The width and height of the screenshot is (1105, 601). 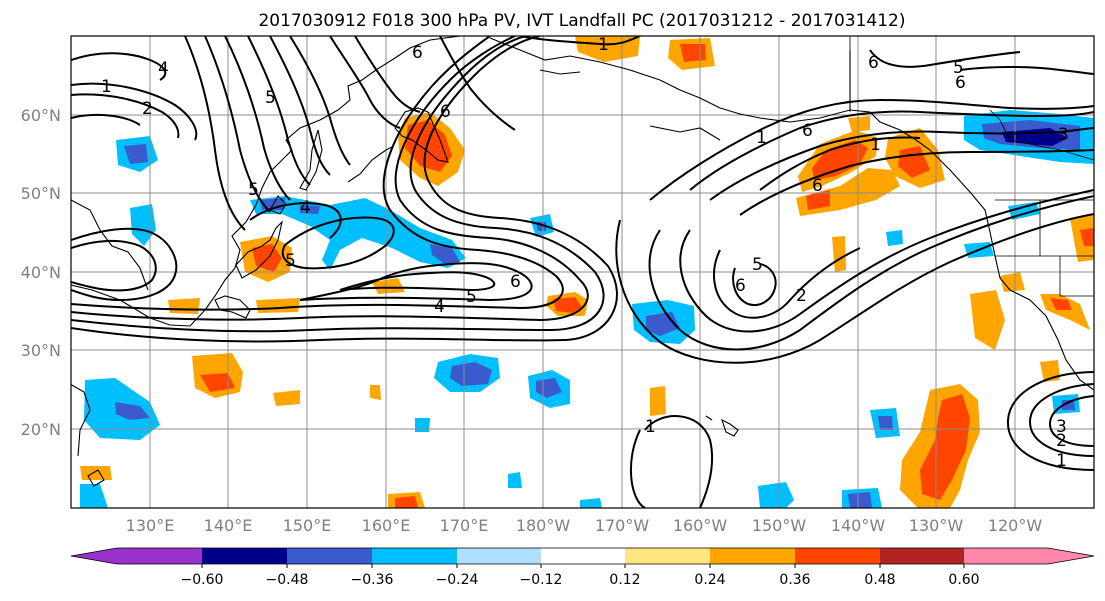 What do you see at coordinates (622, 525) in the screenshot?
I see `lon-label: 170°W` at bounding box center [622, 525].